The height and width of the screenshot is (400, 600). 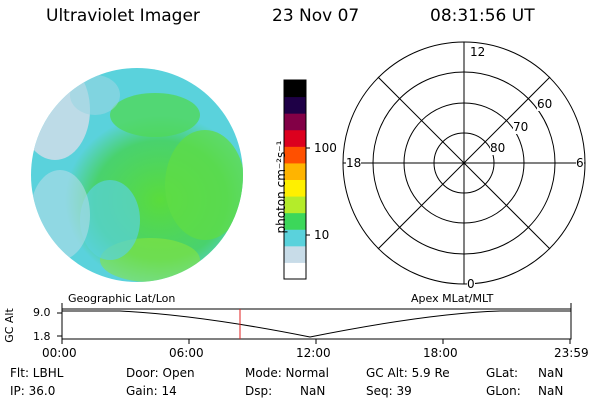 I want to click on info-glat-label: GLat:, so click(x=502, y=373).